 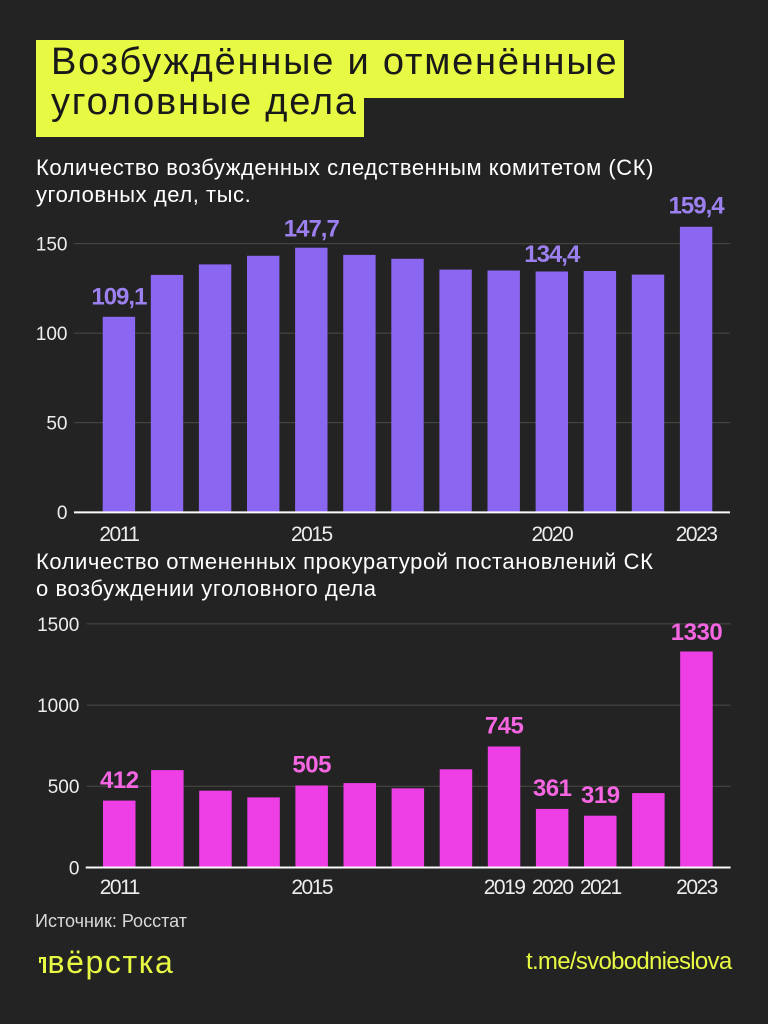 I want to click on svg-text: 745, so click(x=504, y=725).